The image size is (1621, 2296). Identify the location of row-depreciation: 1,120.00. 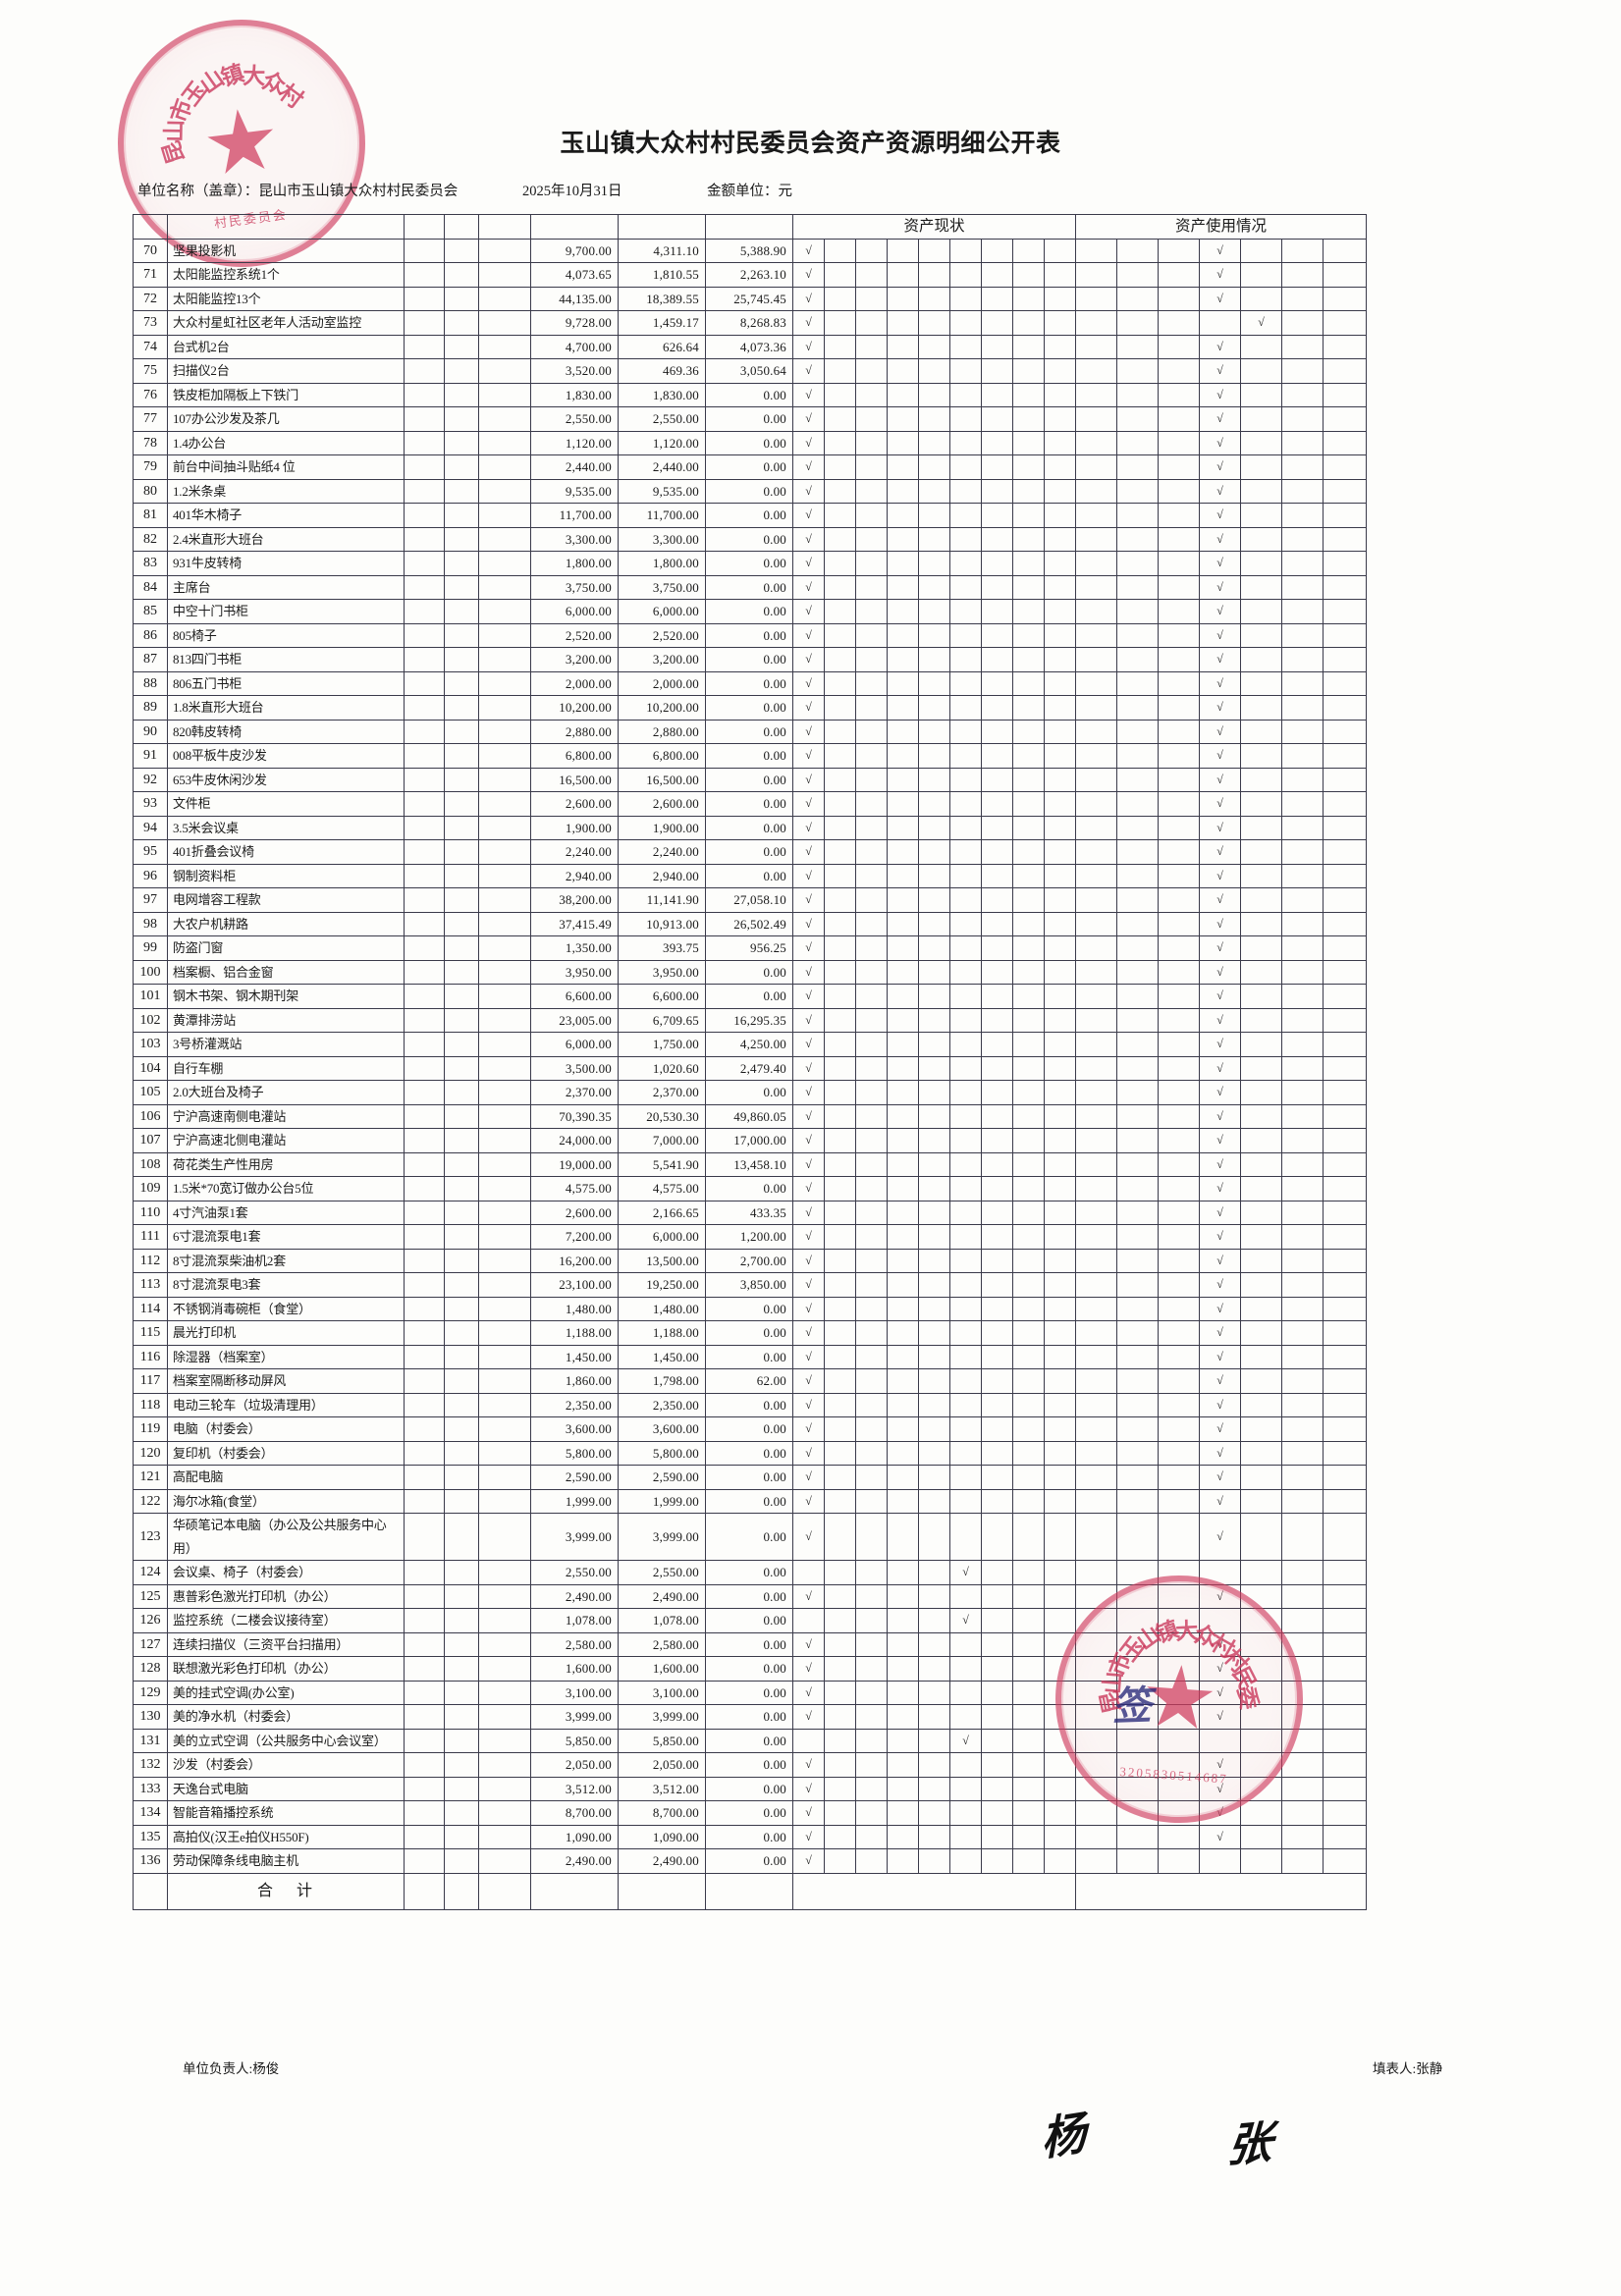
(662, 442).